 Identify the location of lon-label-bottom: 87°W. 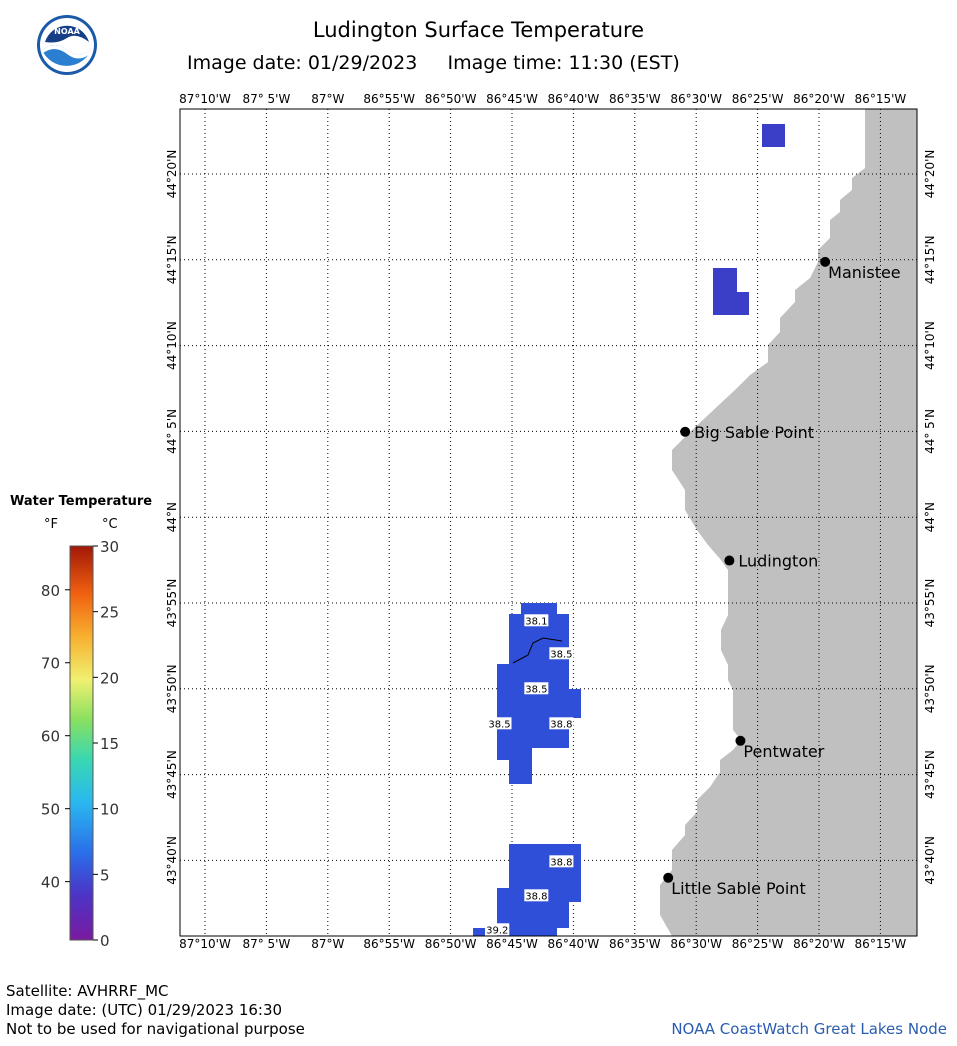
(327, 944).